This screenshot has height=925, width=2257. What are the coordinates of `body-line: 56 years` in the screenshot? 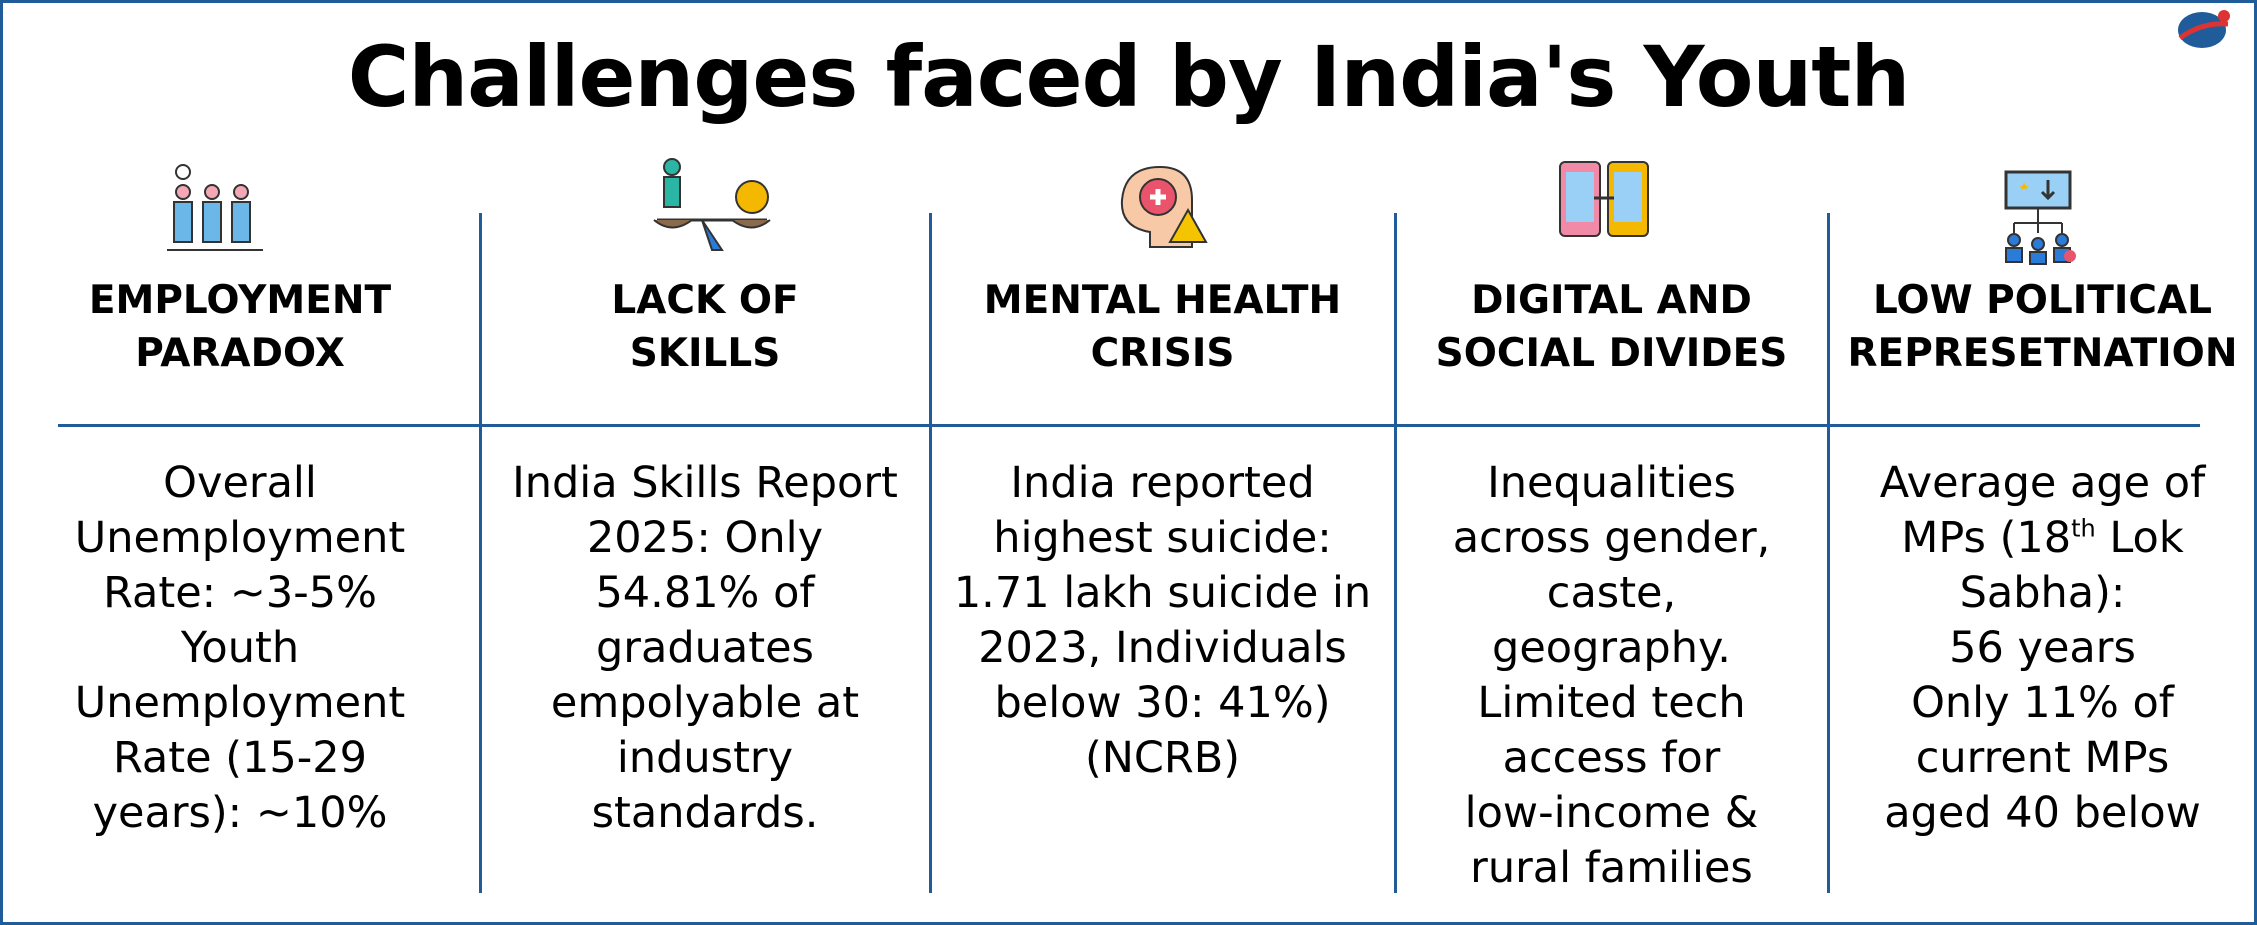 It's located at (2042, 648).